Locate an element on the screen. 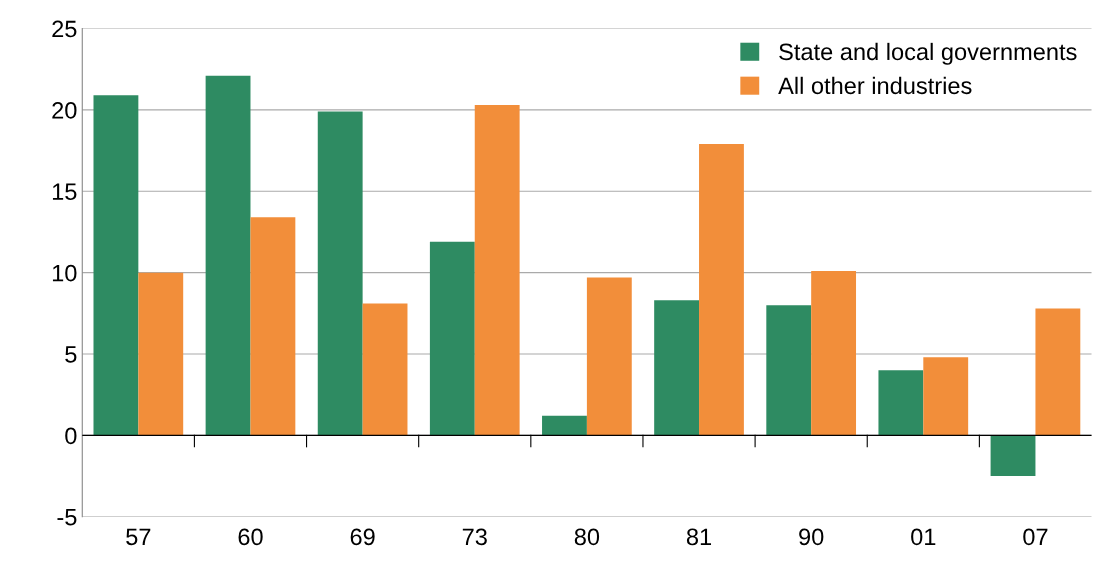 The width and height of the screenshot is (1097, 571). legend-label: All other industries is located at coordinates (875, 85).